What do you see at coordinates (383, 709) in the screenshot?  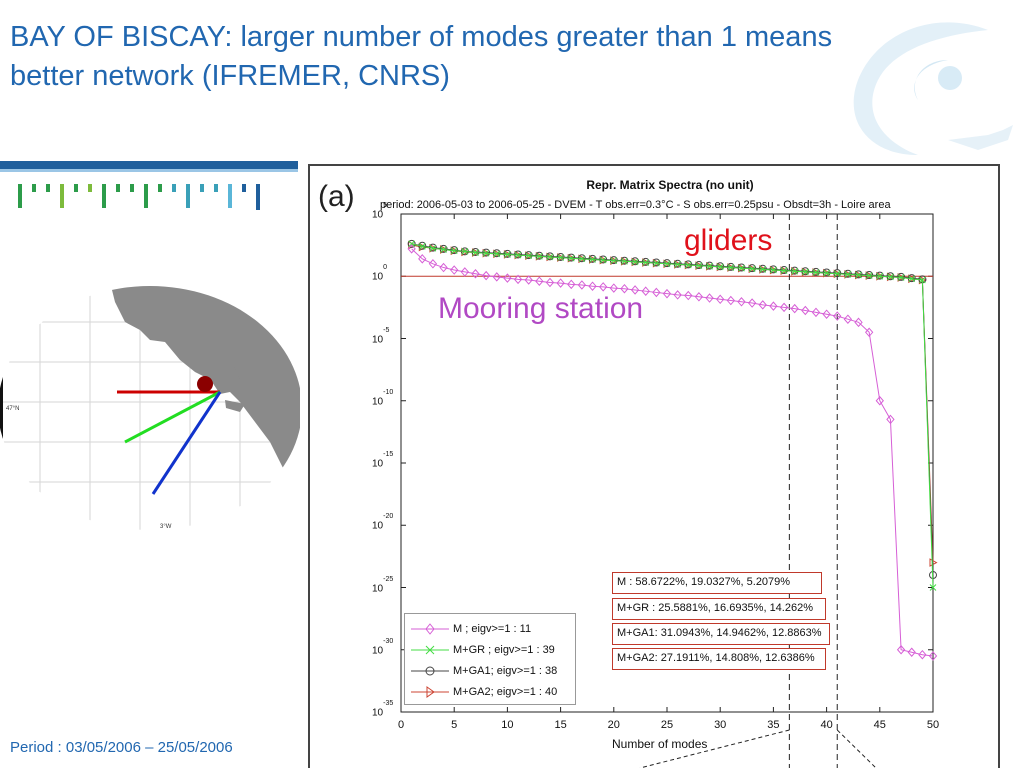 I see `y-tick-label: 10-35` at bounding box center [383, 709].